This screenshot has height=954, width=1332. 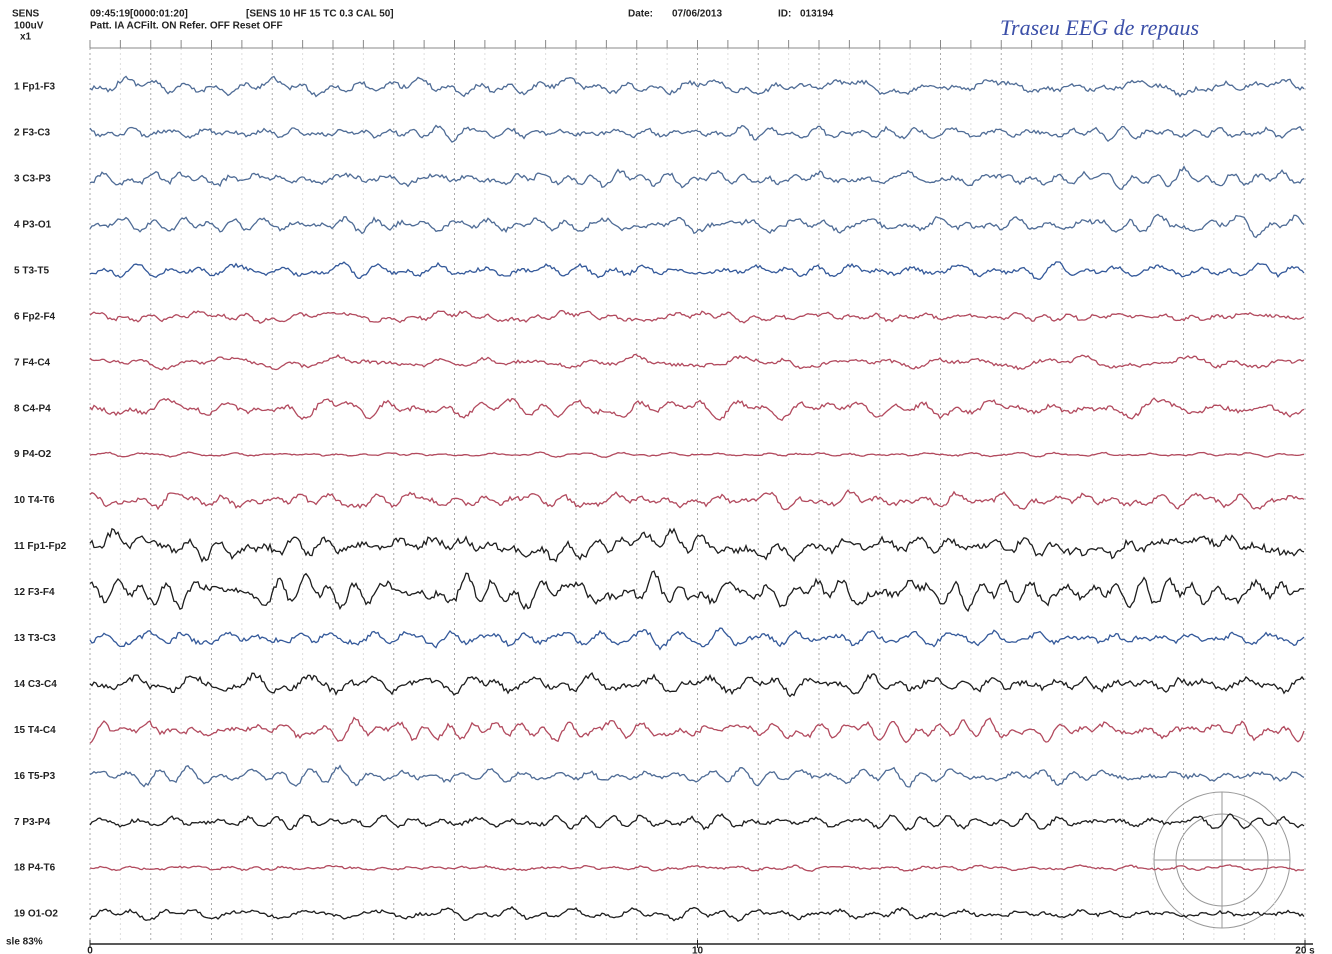 I want to click on gain: x1, so click(x=26, y=37).